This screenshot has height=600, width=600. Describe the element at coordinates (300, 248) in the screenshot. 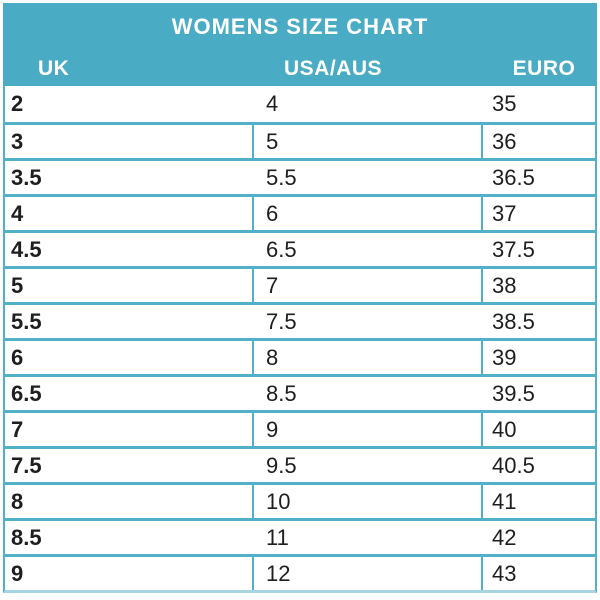

I see `table-row: 4.5 6.5 37.5` at that location.